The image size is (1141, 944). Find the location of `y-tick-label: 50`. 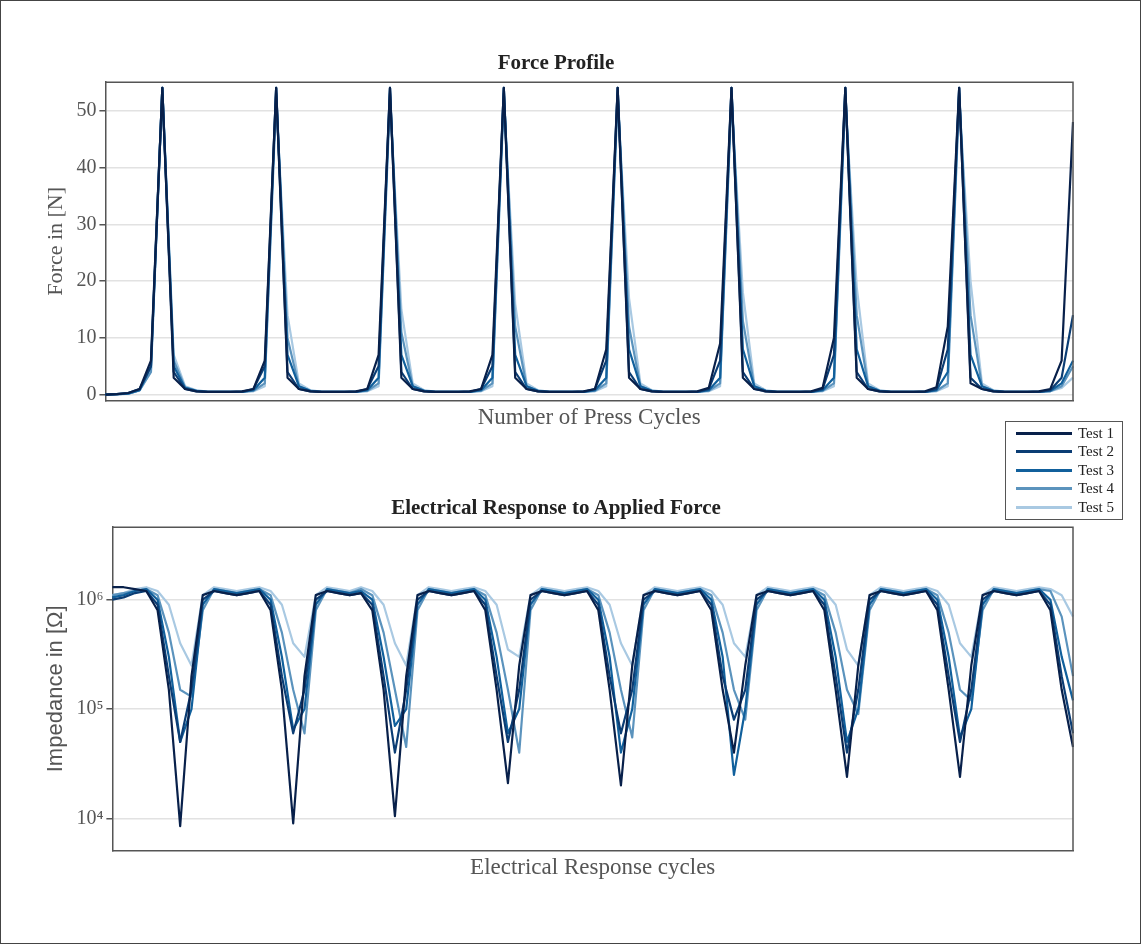

y-tick-label: 50 is located at coordinates (86, 108).